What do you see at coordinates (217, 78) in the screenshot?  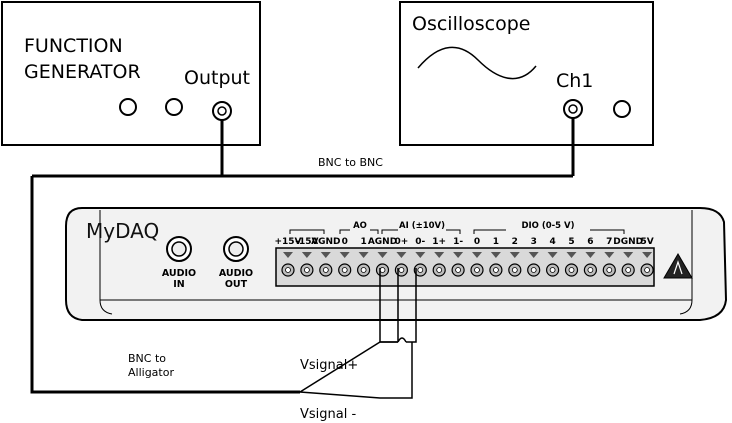 I see `output-label: Output` at bounding box center [217, 78].